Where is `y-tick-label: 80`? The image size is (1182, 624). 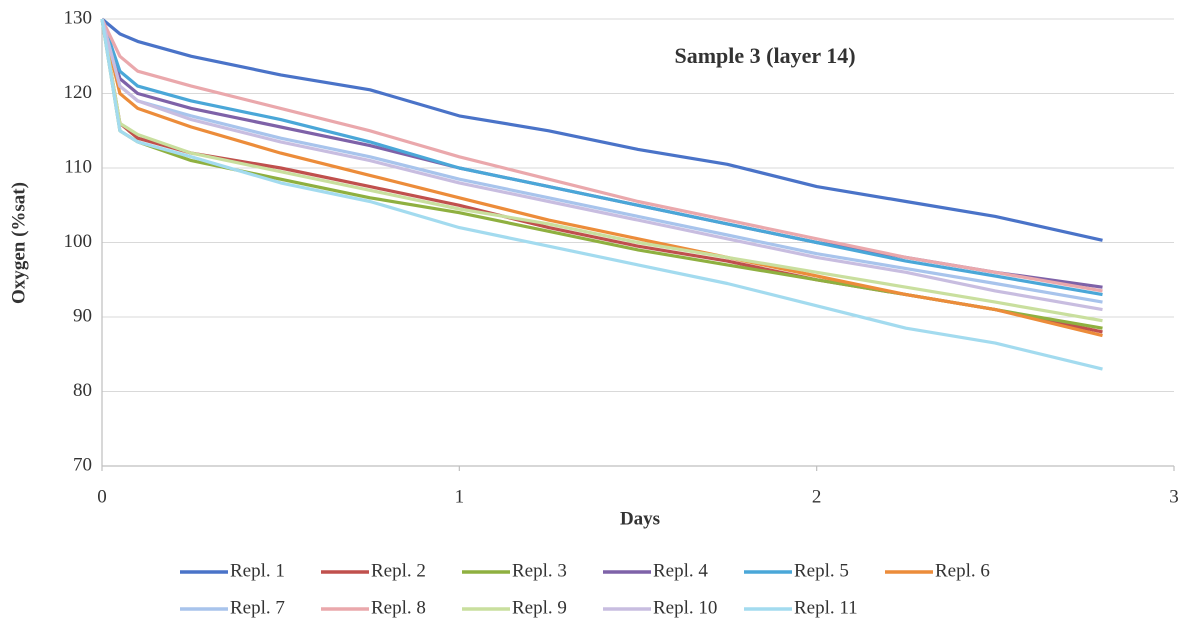 y-tick-label: 80 is located at coordinates (82, 390).